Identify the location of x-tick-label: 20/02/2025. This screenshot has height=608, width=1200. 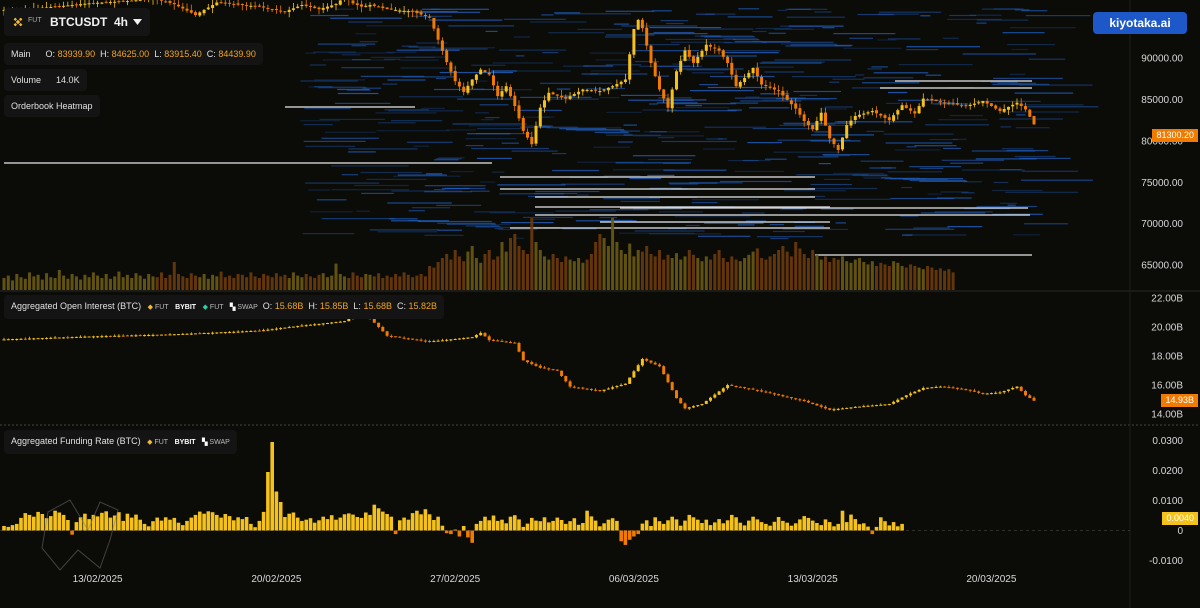
(276, 579).